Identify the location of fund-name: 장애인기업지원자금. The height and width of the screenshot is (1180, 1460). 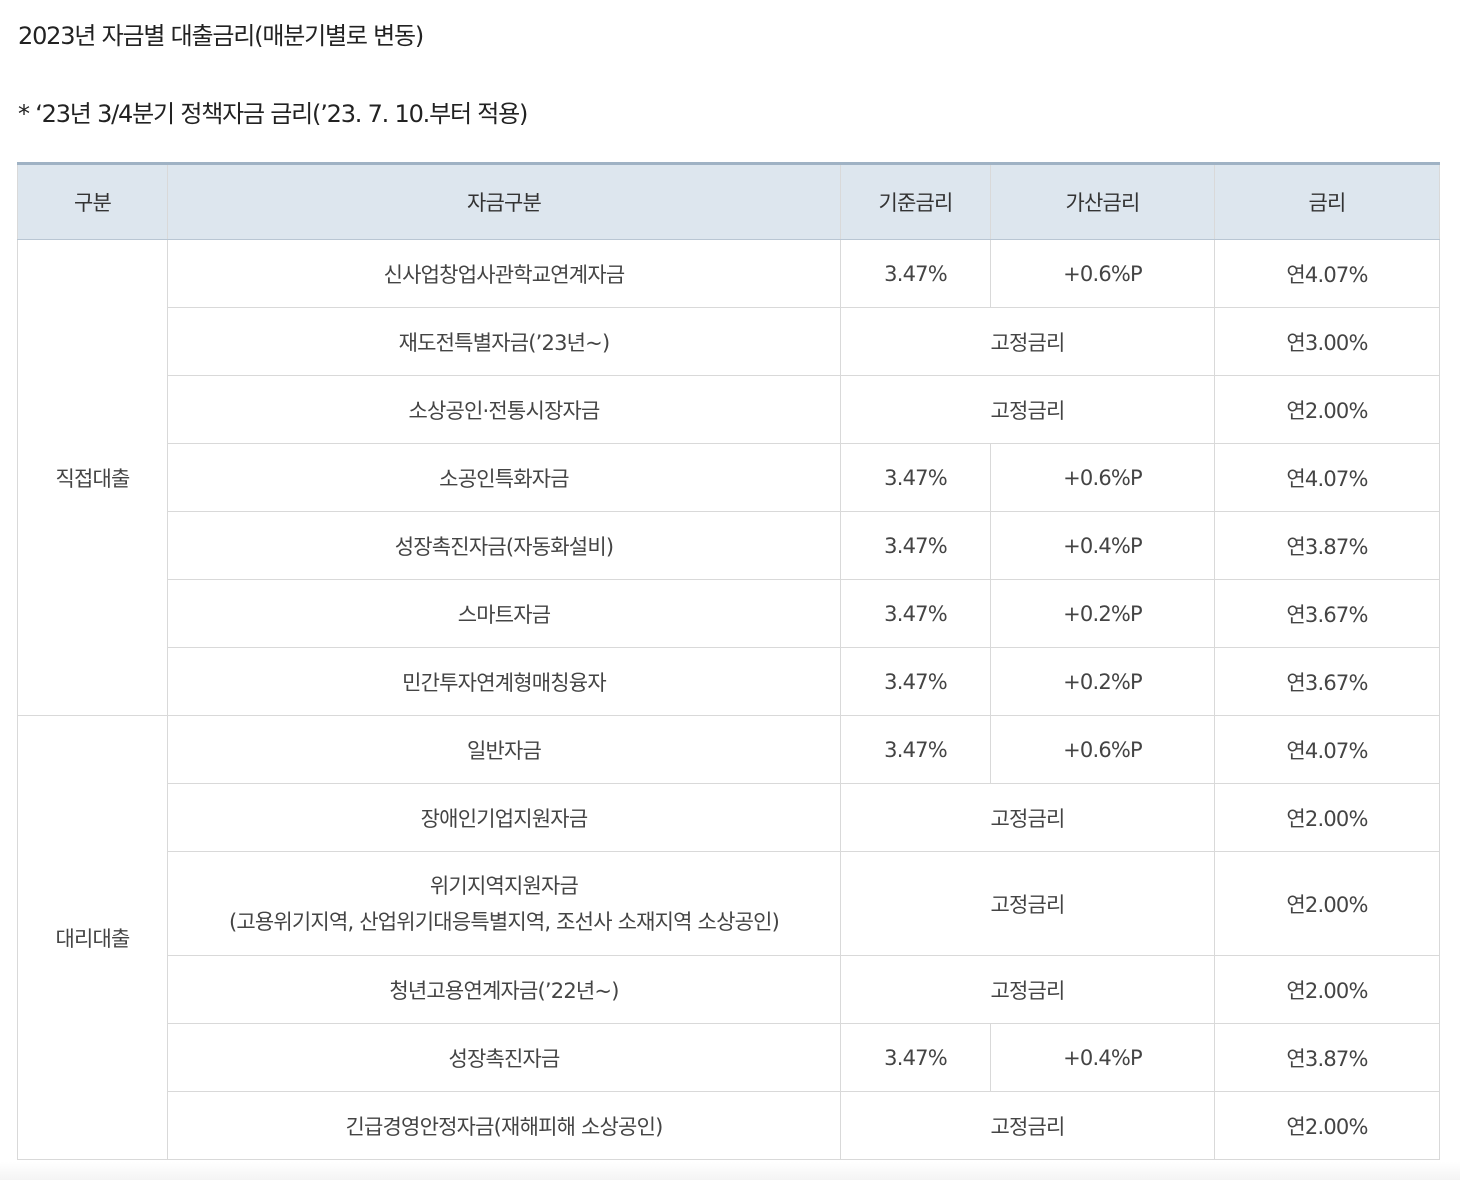
(504, 817).